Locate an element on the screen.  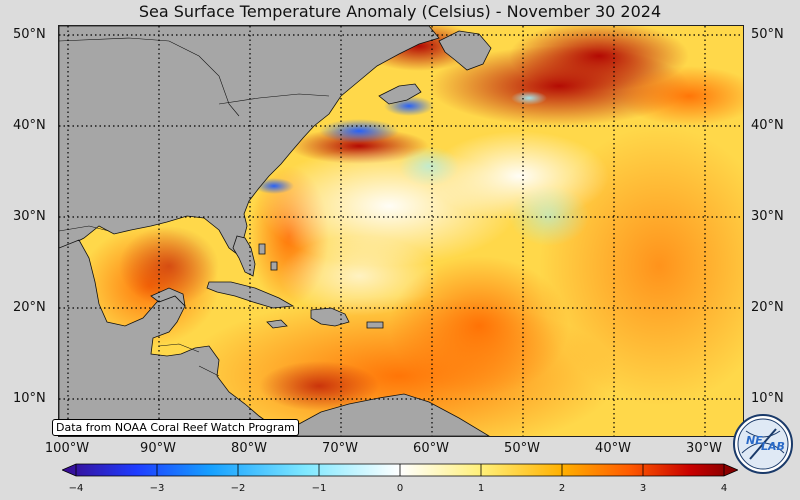
puerto-rico-land is located at coordinates (375, 325).